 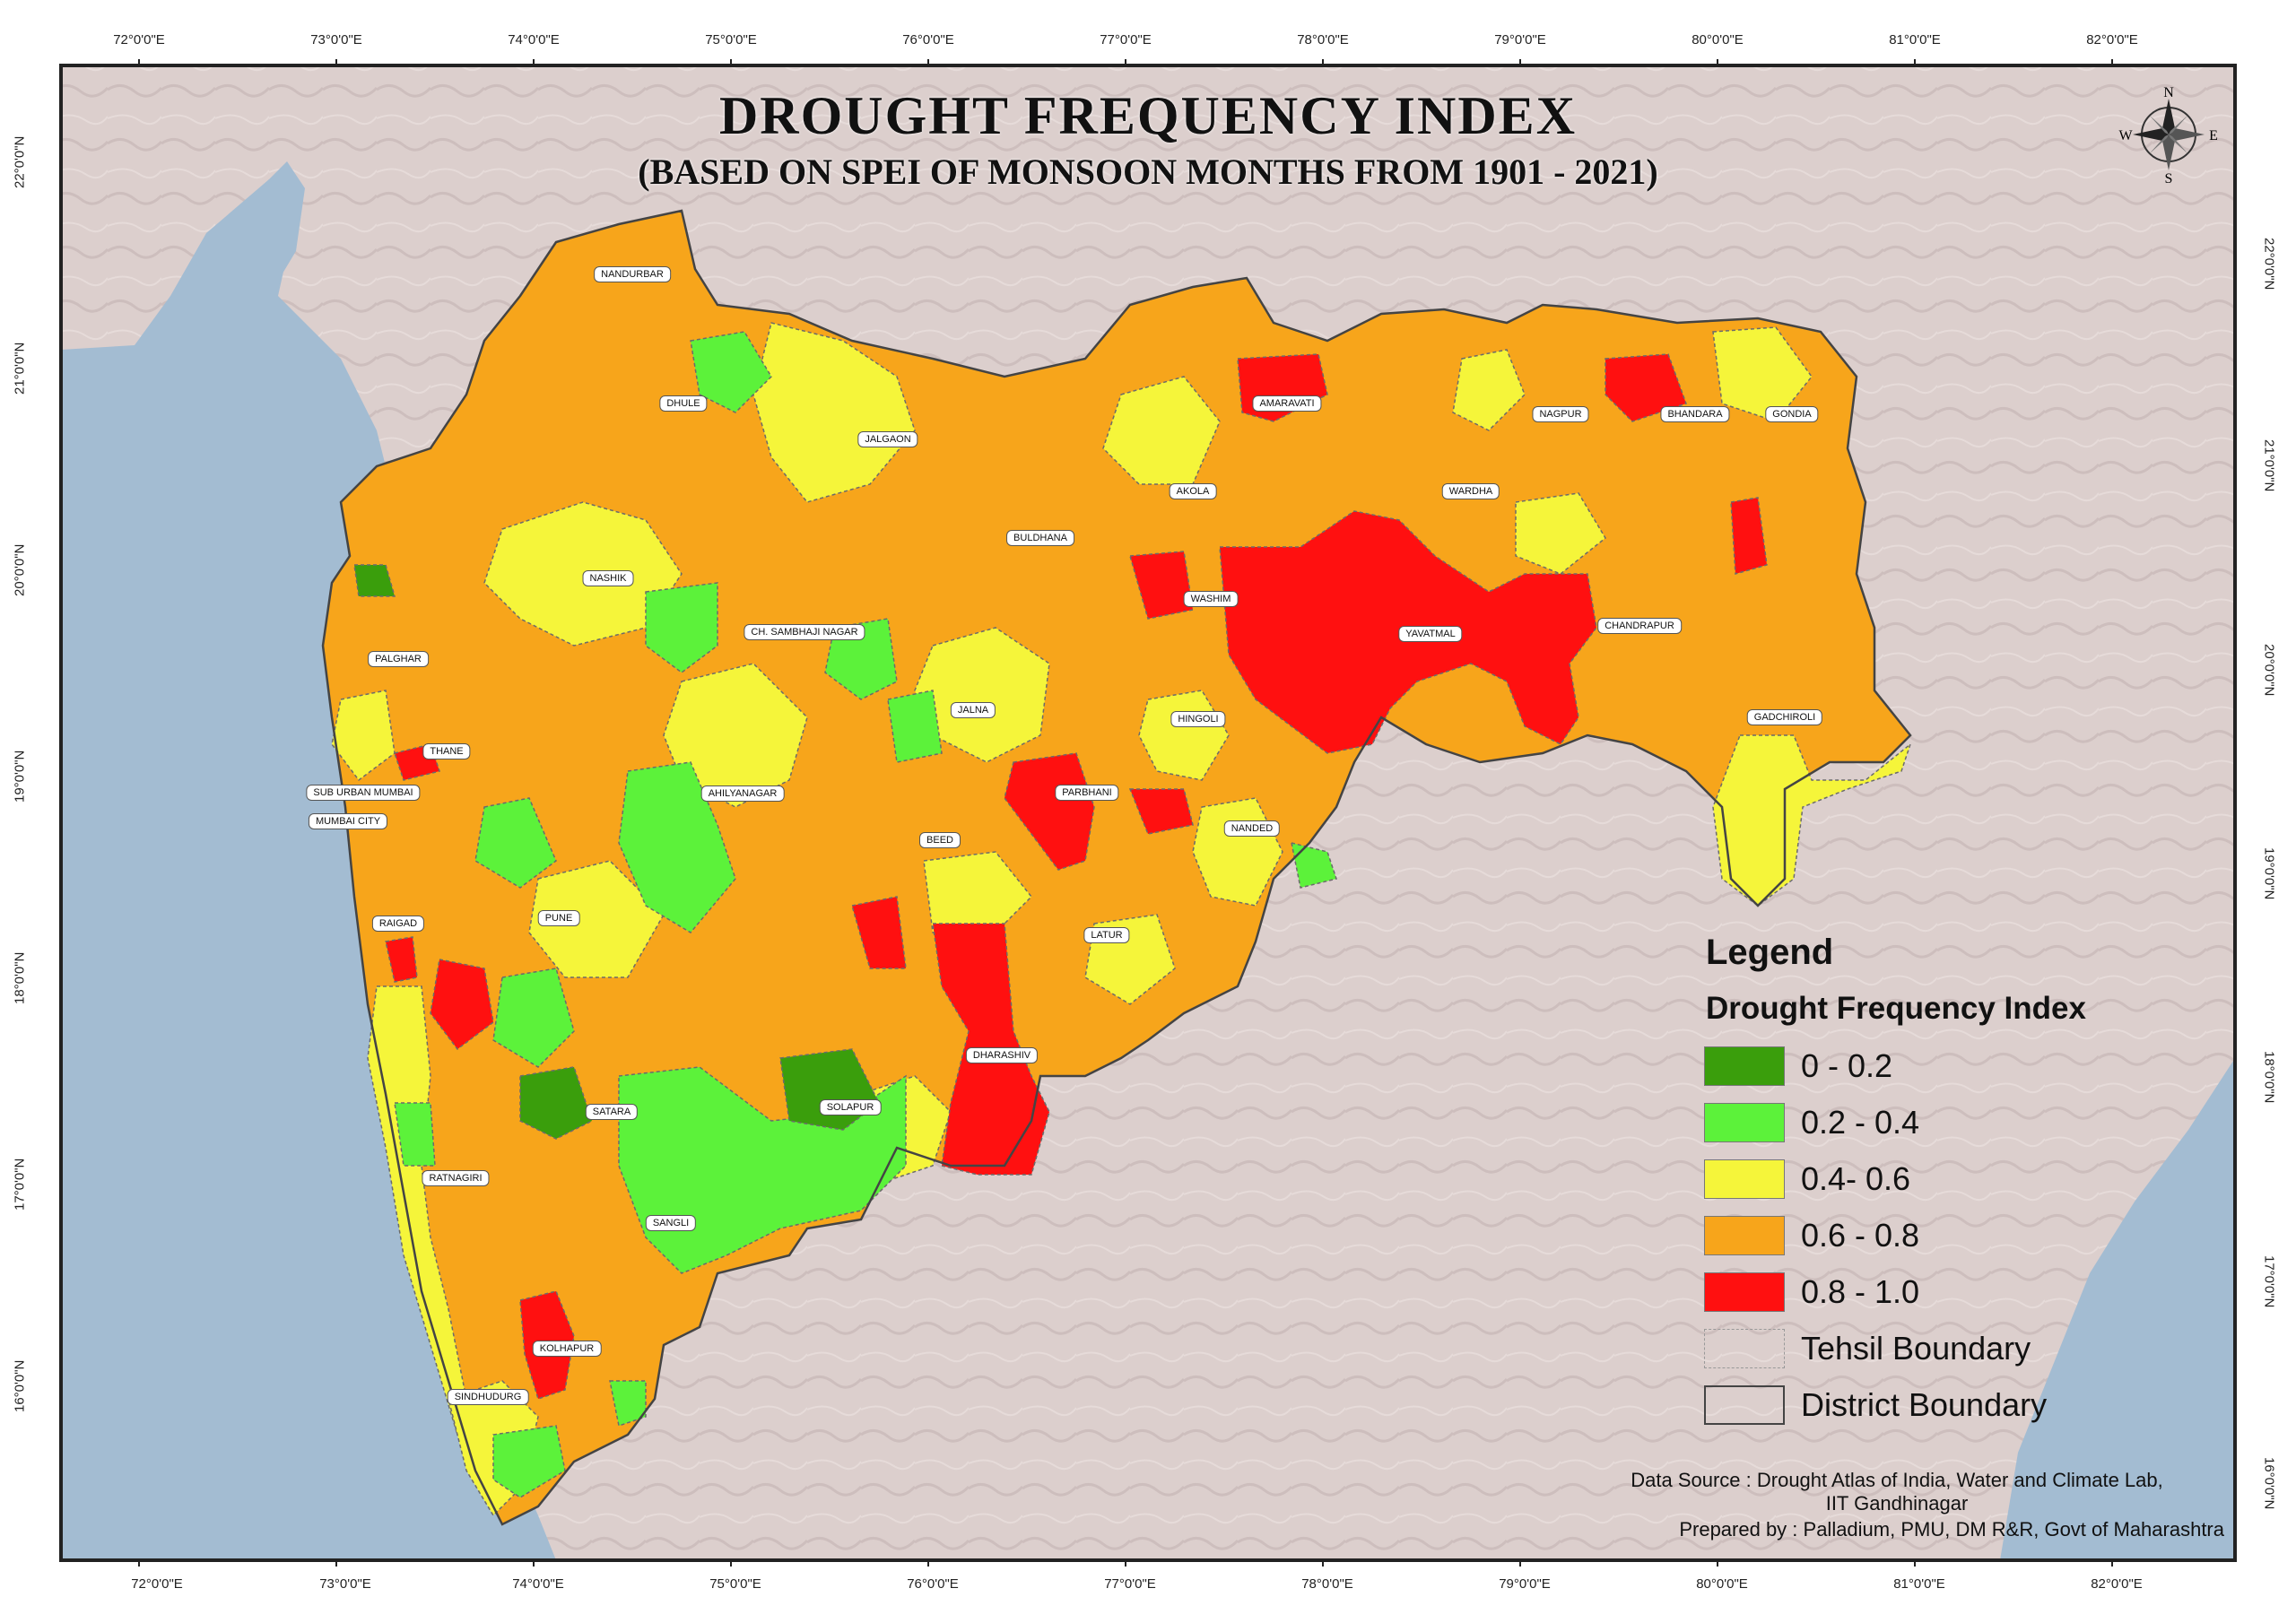 What do you see at coordinates (1860, 1235) in the screenshot?
I see `legend-label: 0.6 - 0.8` at bounding box center [1860, 1235].